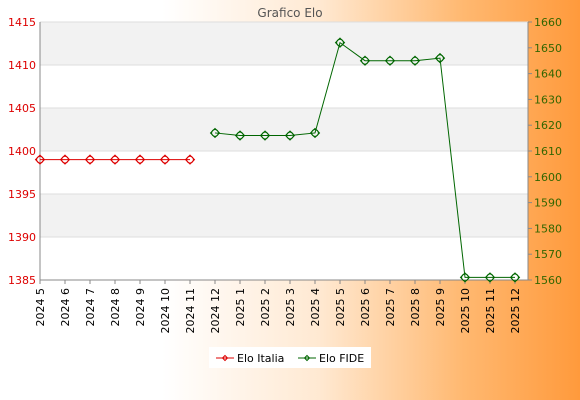 This screenshot has height=400, width=580. What do you see at coordinates (22, 65) in the screenshot?
I see `left-tick-label-1410: 1410` at bounding box center [22, 65].